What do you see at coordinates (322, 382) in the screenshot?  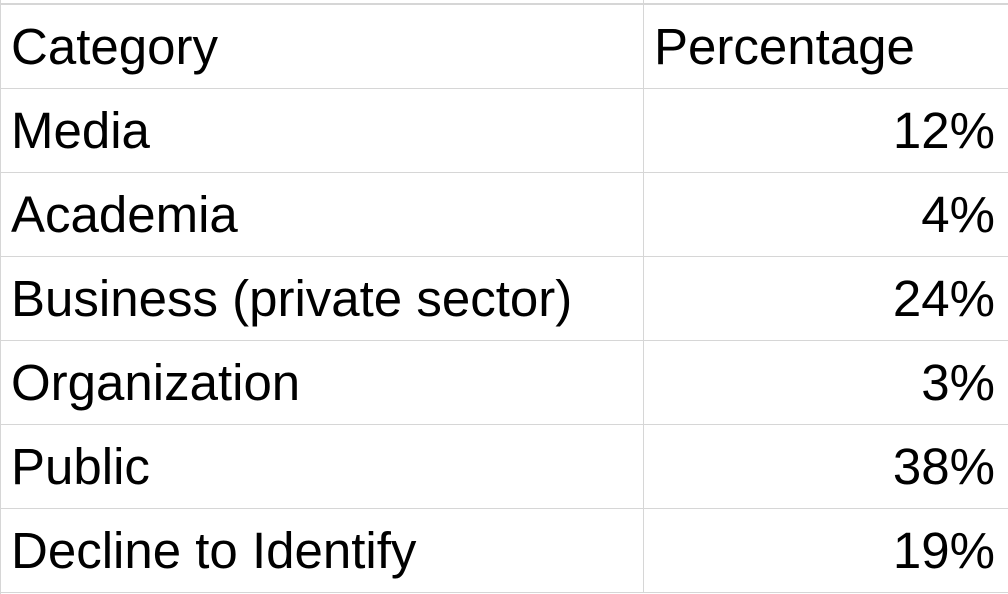 I see `category-cell: Organization` at bounding box center [322, 382].